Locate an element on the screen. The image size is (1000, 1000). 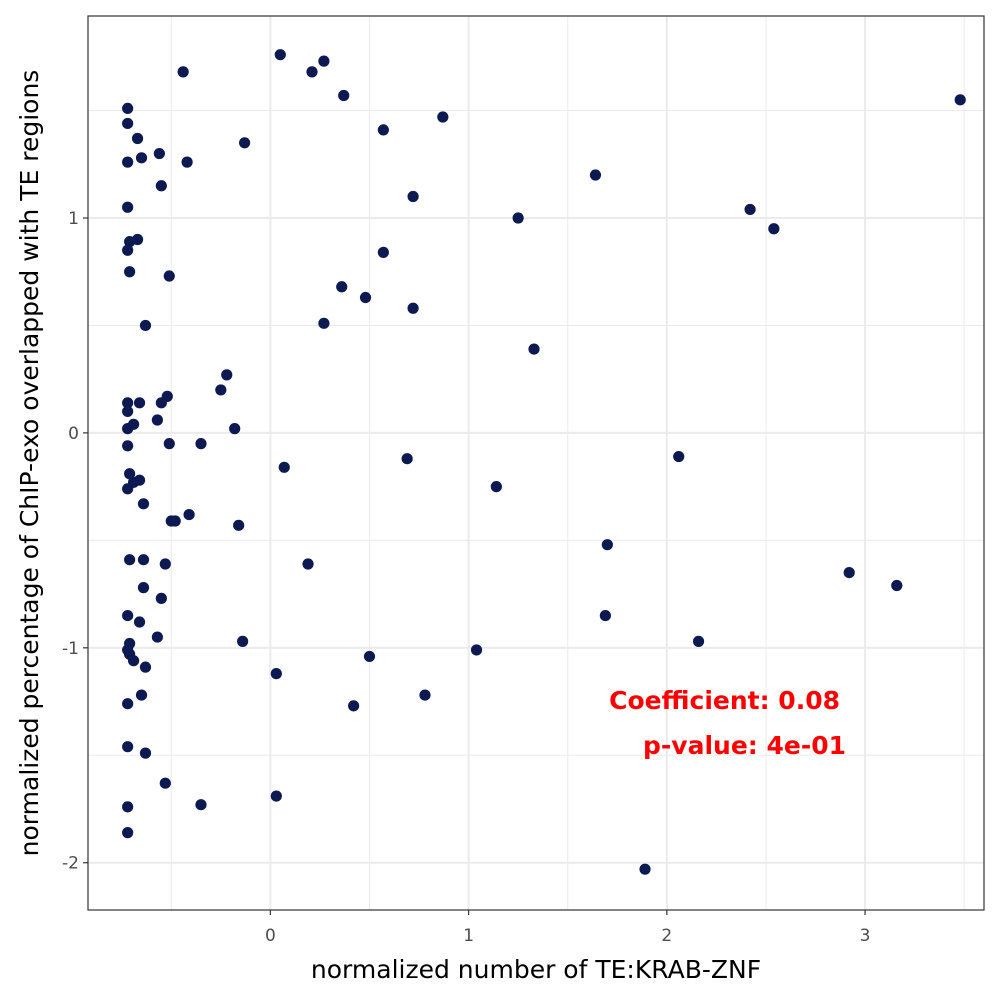
y-tick-label: 1 is located at coordinates (73, 219).